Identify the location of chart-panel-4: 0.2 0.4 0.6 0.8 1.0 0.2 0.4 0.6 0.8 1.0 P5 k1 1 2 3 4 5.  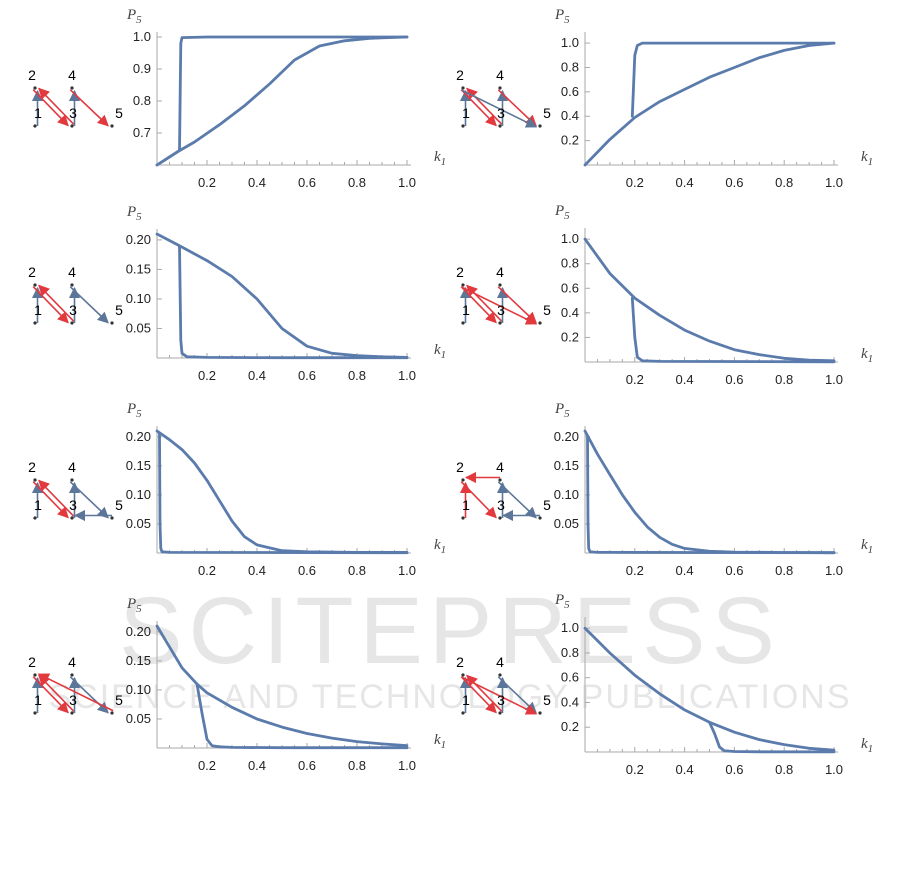
(664, 295).